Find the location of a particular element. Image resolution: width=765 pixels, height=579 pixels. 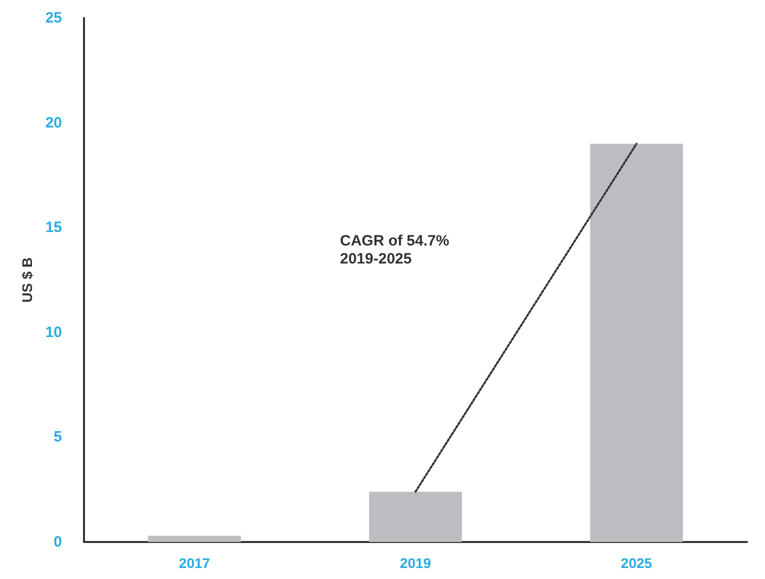

y-tick-label: 20 is located at coordinates (53, 123).